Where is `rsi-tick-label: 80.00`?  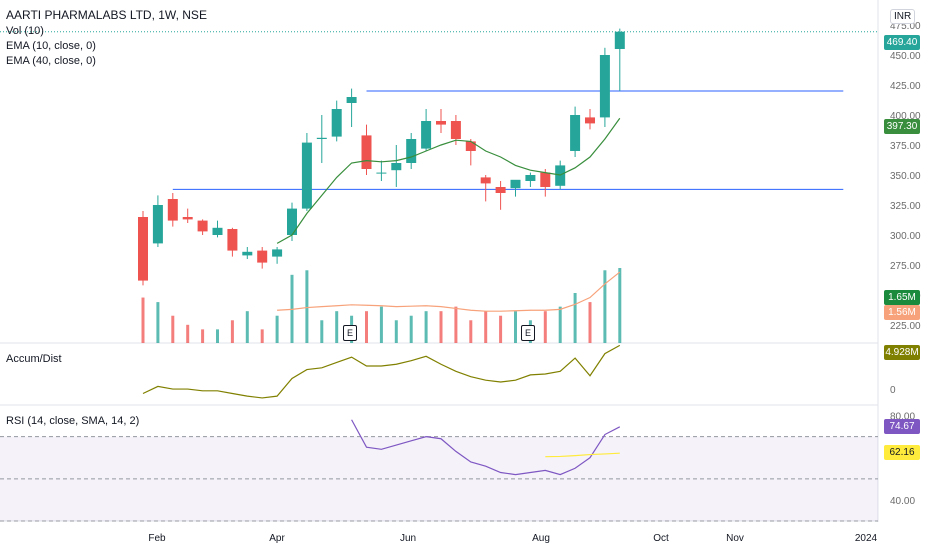
rsi-tick-label: 80.00 is located at coordinates (902, 417).